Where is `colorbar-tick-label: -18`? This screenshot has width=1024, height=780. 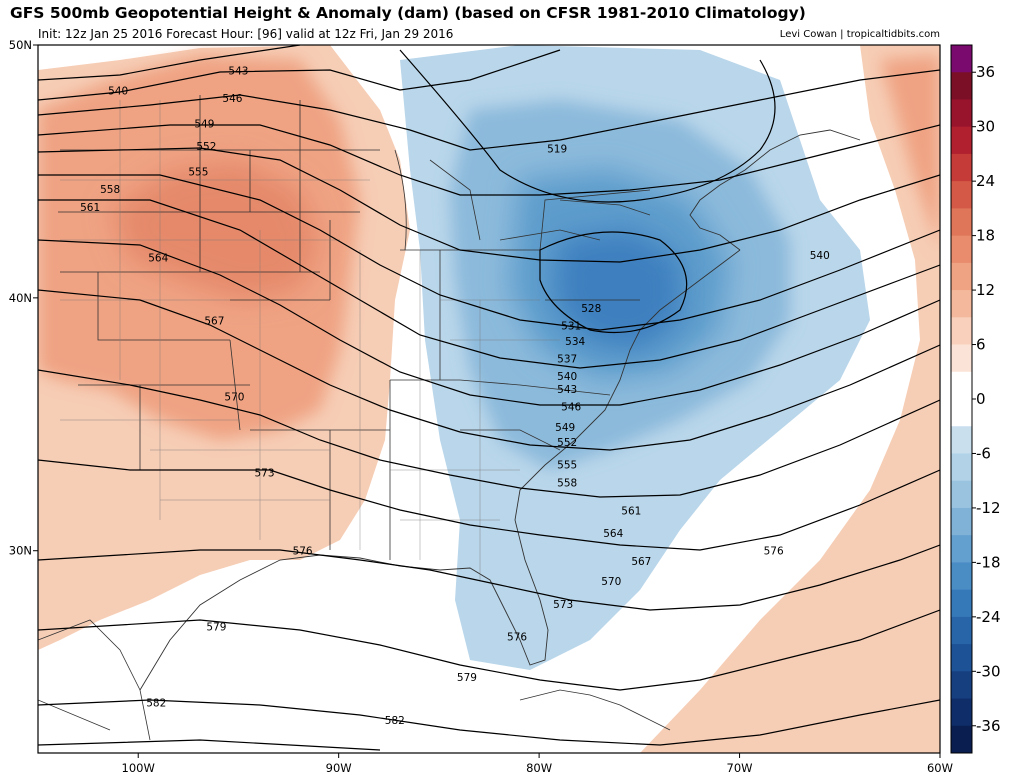
colorbar-tick-label: -18 is located at coordinates (988, 562).